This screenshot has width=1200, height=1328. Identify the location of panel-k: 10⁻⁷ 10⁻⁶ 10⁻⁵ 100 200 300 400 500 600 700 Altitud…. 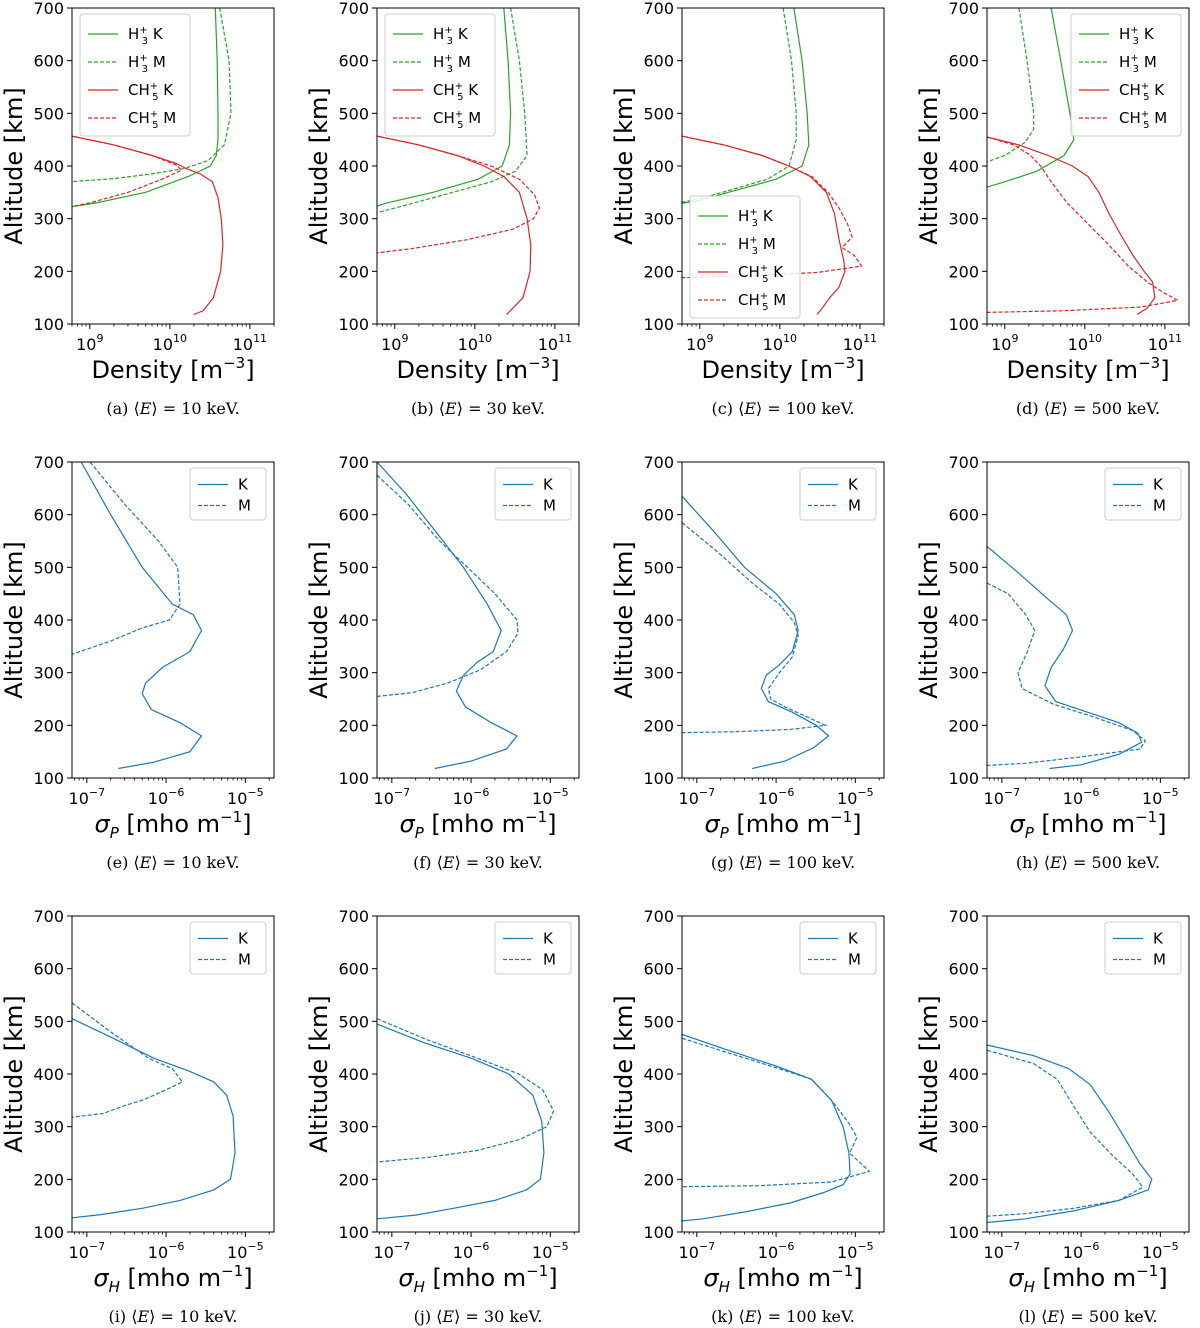
(747, 1116).